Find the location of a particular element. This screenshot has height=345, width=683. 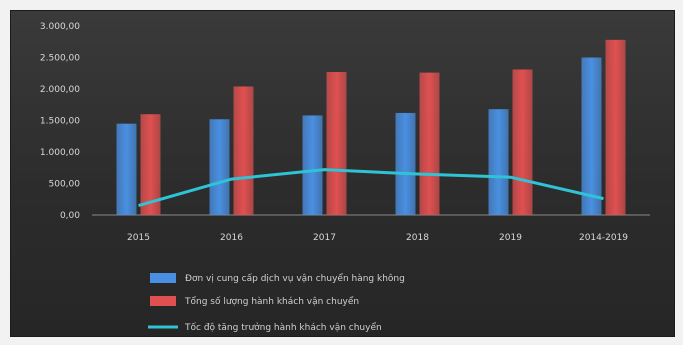

y-tick-label: 500,00 is located at coordinates (65, 185).